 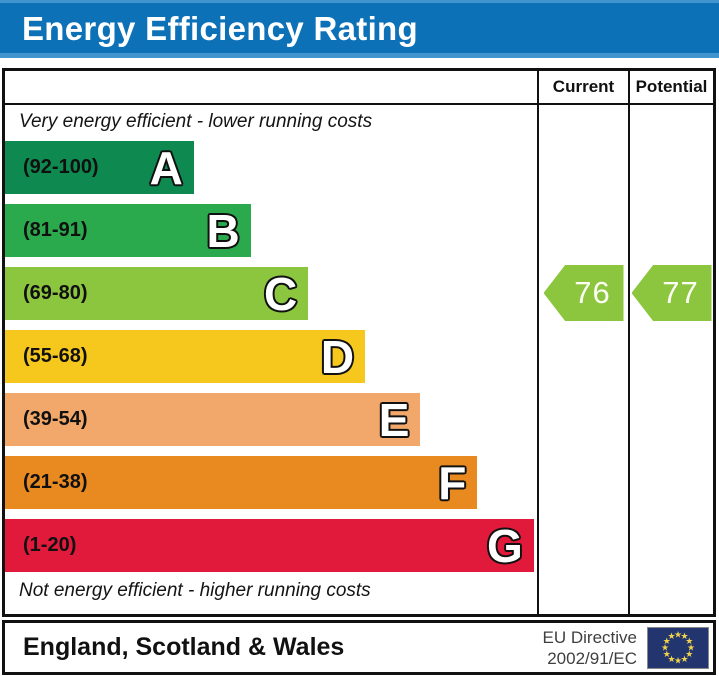 I want to click on band-range-label: (92-100), so click(x=61, y=167).